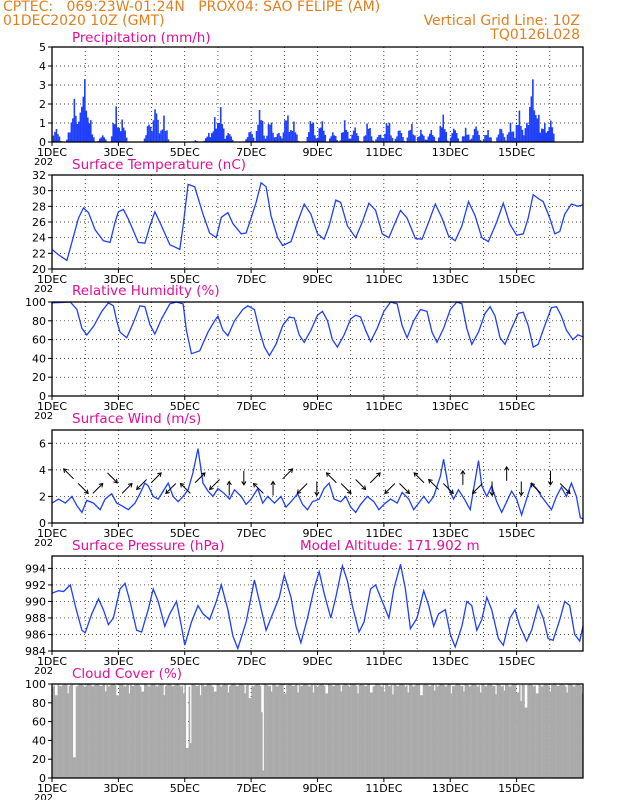 The width and height of the screenshot is (618, 800). Describe the element at coordinates (185, 661) in the screenshot. I see `x-tick-label: 5DEC` at that location.